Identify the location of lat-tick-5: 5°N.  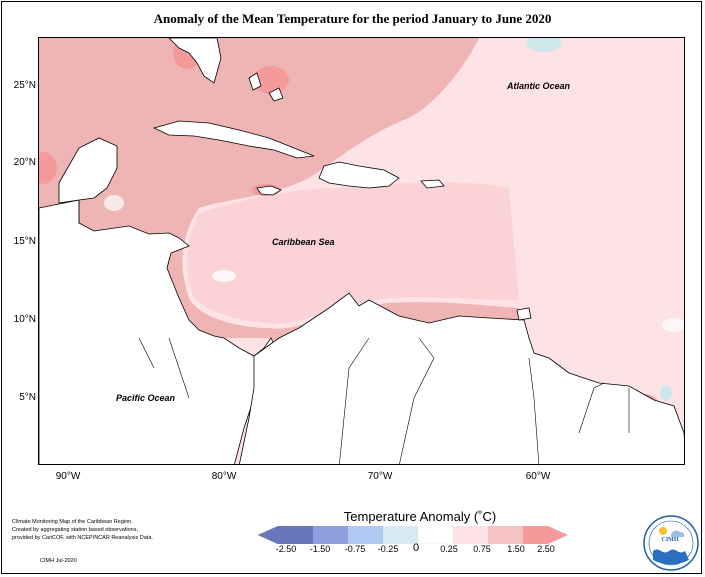
(27, 397).